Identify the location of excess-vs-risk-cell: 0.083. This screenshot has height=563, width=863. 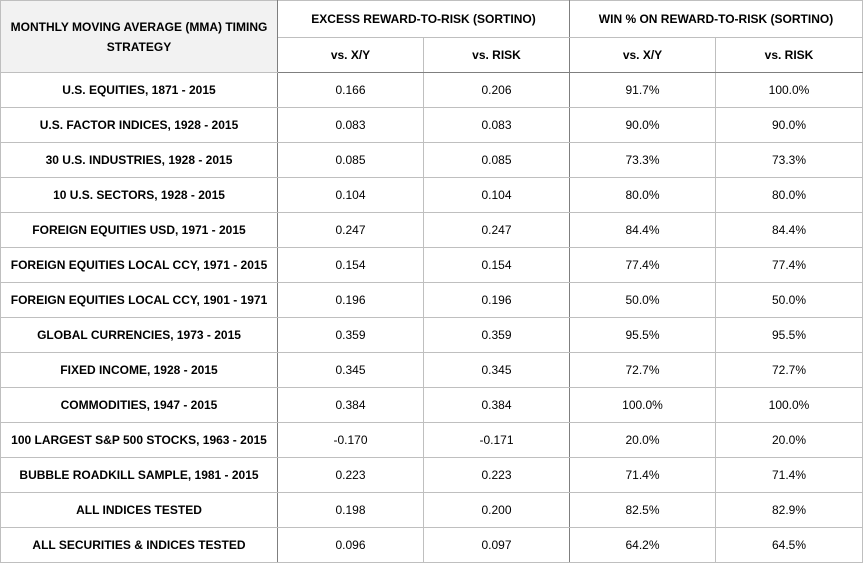
(496, 125).